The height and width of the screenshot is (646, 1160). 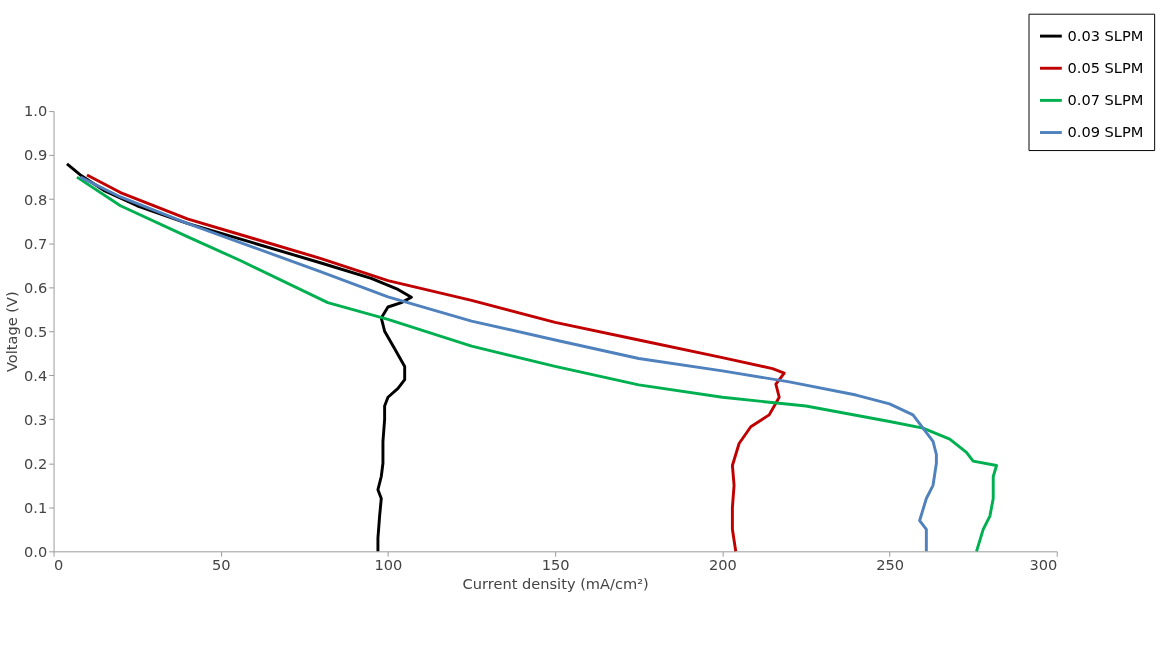 I want to click on legend-label: 0.03 SLPM, so click(x=1105, y=35).